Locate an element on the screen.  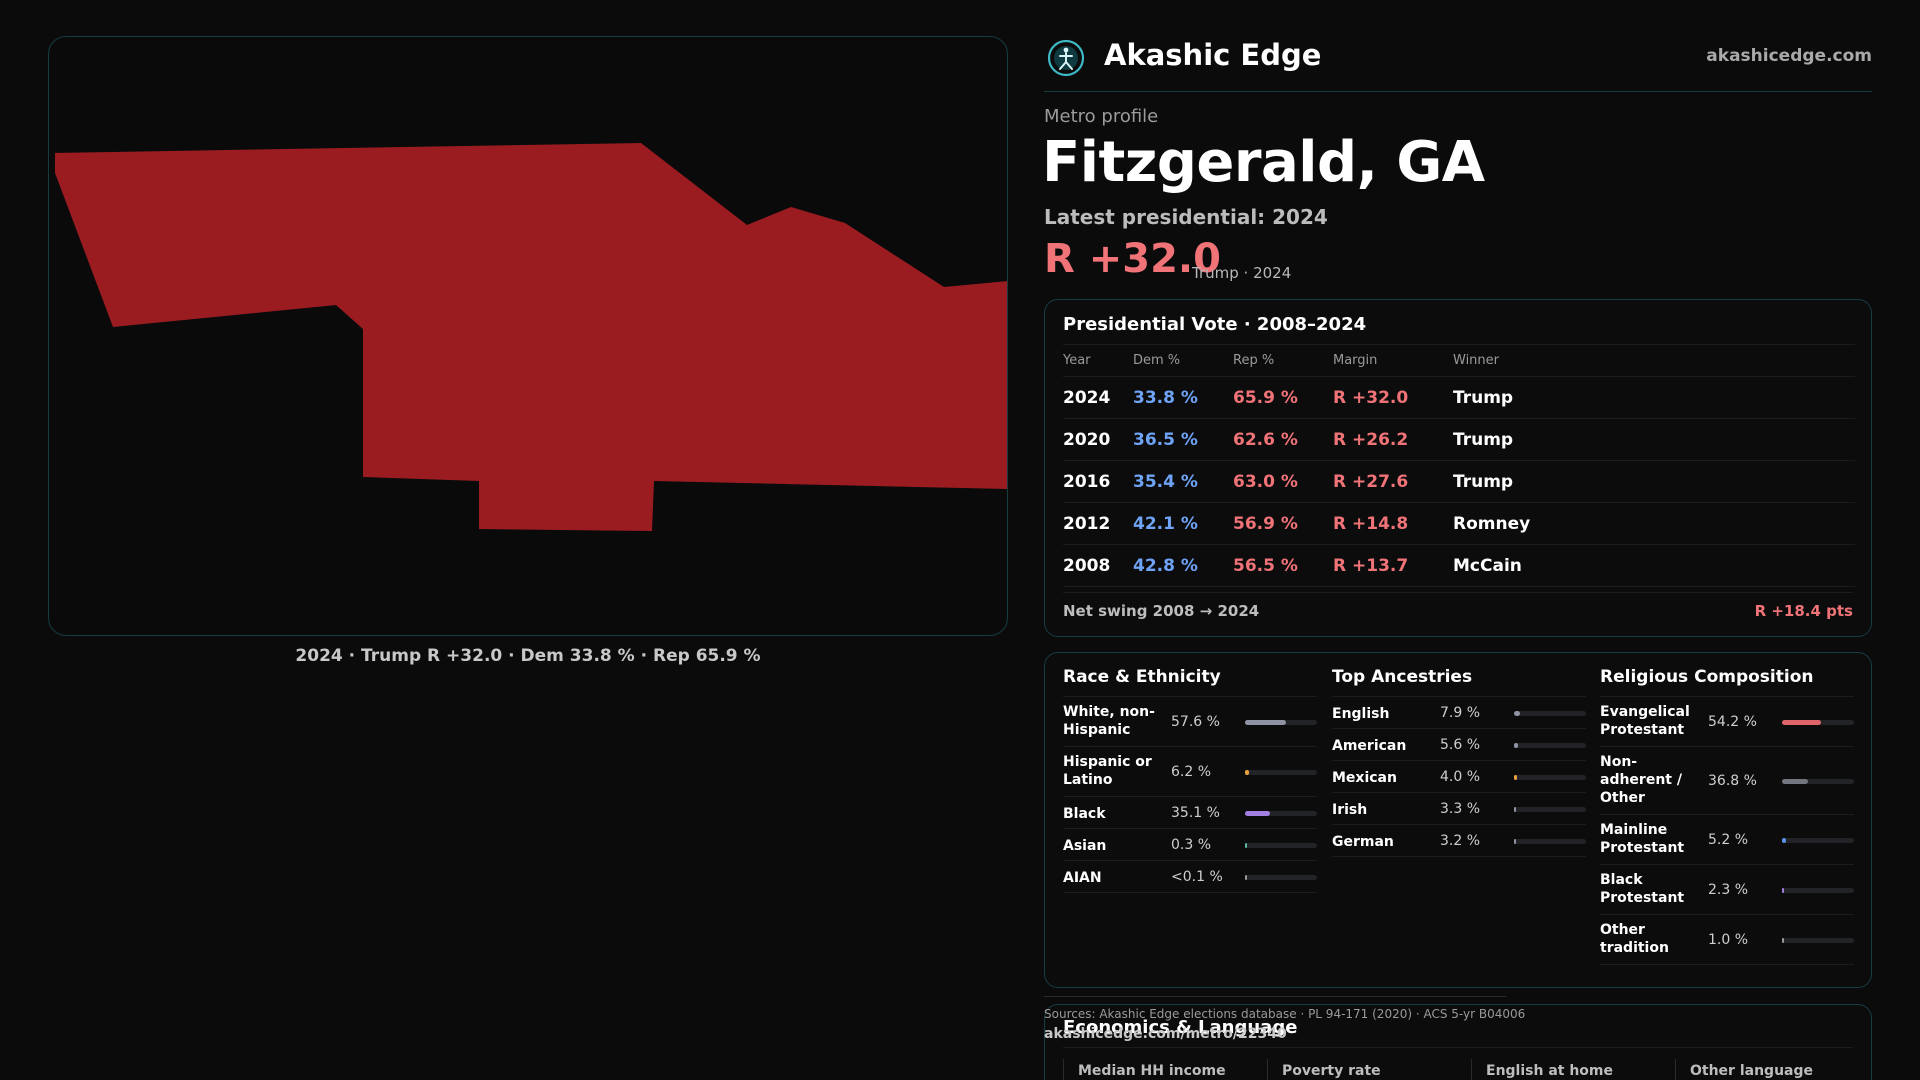
net-swing-label: Net swing 2008 → 2024 is located at coordinates (1161, 611).